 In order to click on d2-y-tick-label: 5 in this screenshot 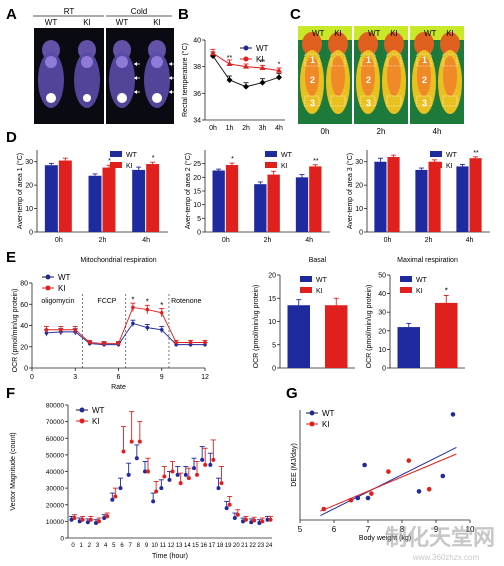, I will do `click(199, 219)`.